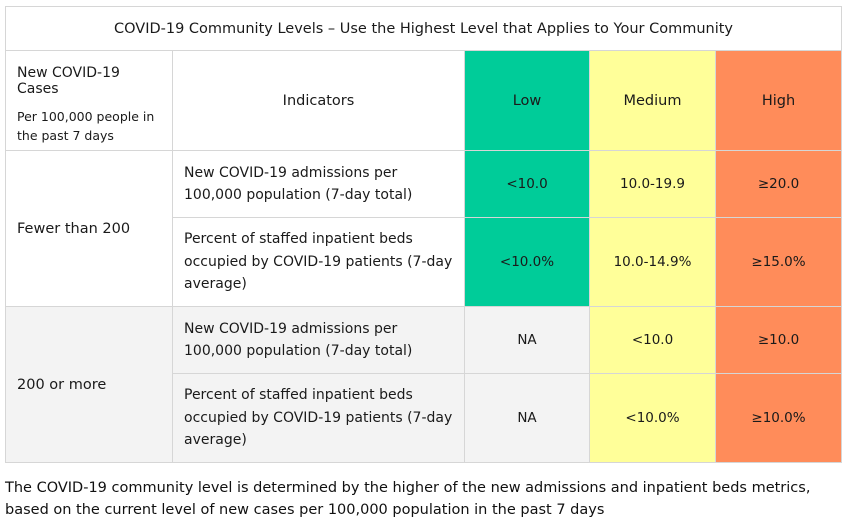  I want to click on cases-header-subtitle: Per 100,000 people in the past 7 days, so click(86, 126).